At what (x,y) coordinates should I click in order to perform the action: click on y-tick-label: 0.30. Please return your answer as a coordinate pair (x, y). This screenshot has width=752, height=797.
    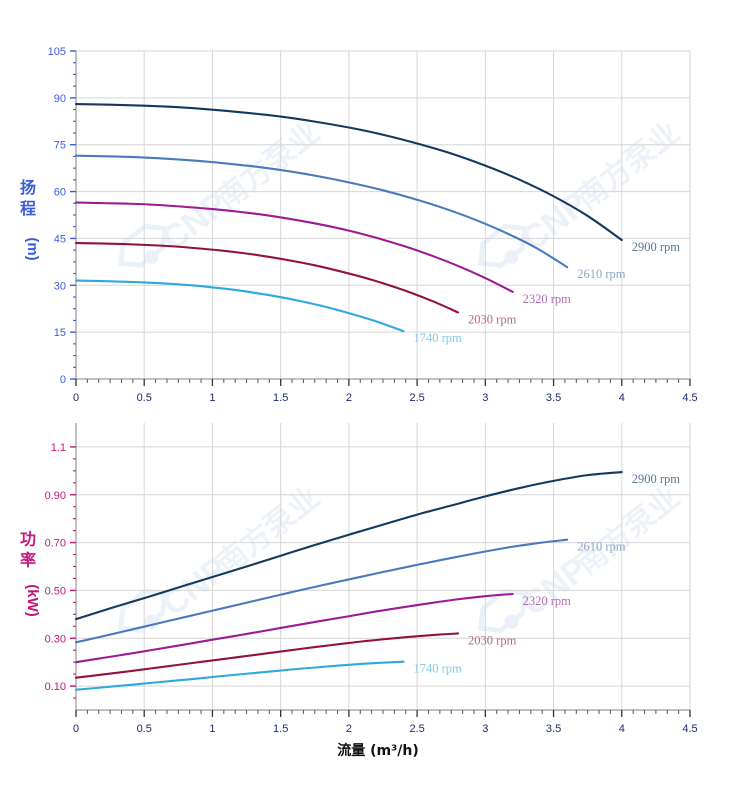
    Looking at the image, I should click on (55, 639).